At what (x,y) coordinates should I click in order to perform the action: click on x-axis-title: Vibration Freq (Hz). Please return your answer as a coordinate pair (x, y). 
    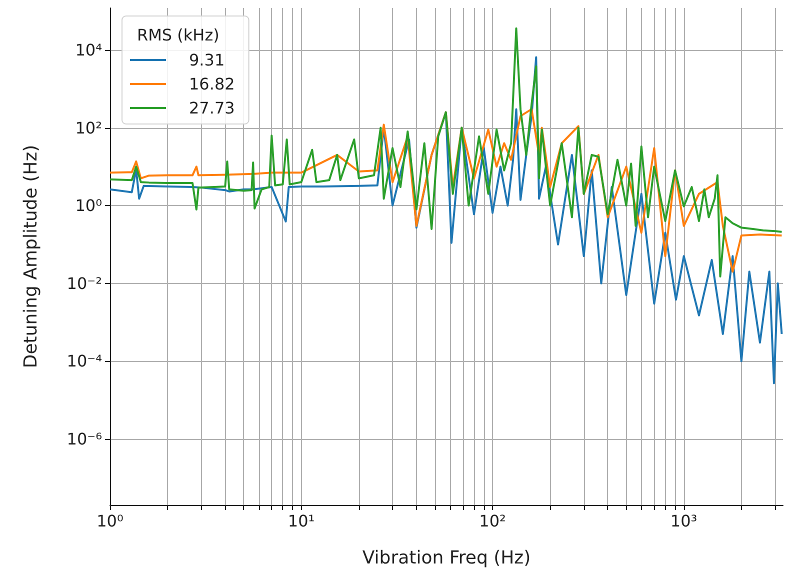
    Looking at the image, I should click on (446, 558).